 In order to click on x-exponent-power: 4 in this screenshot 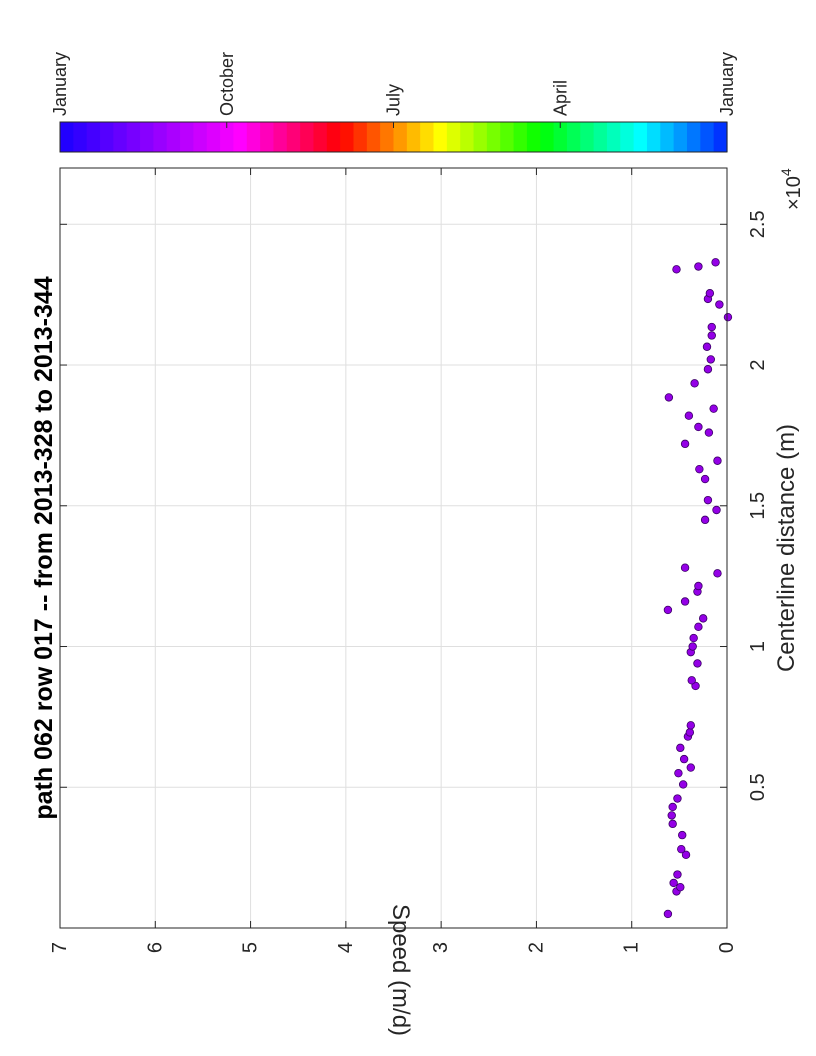, I will do `click(786, 172)`.